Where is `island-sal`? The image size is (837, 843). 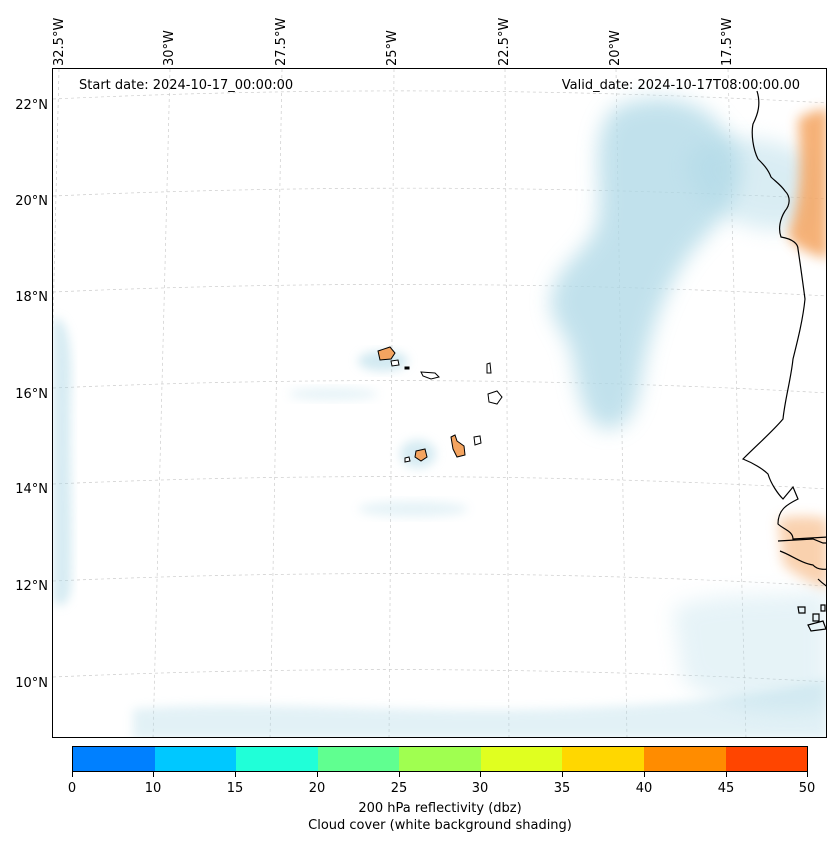 island-sal is located at coordinates (489, 368).